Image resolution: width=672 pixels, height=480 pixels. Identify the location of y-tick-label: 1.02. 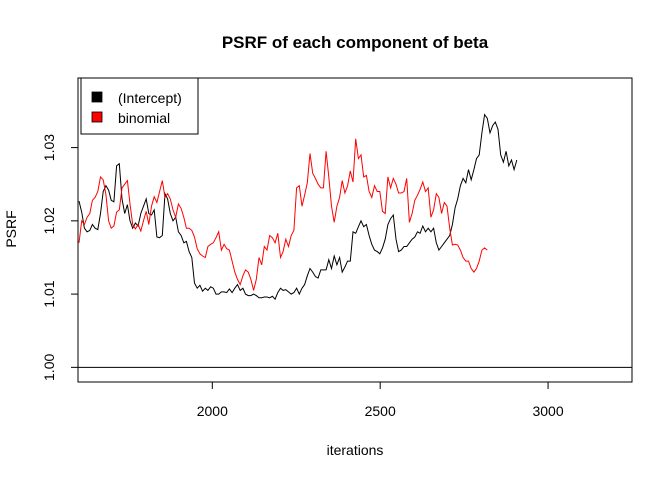
(49, 220).